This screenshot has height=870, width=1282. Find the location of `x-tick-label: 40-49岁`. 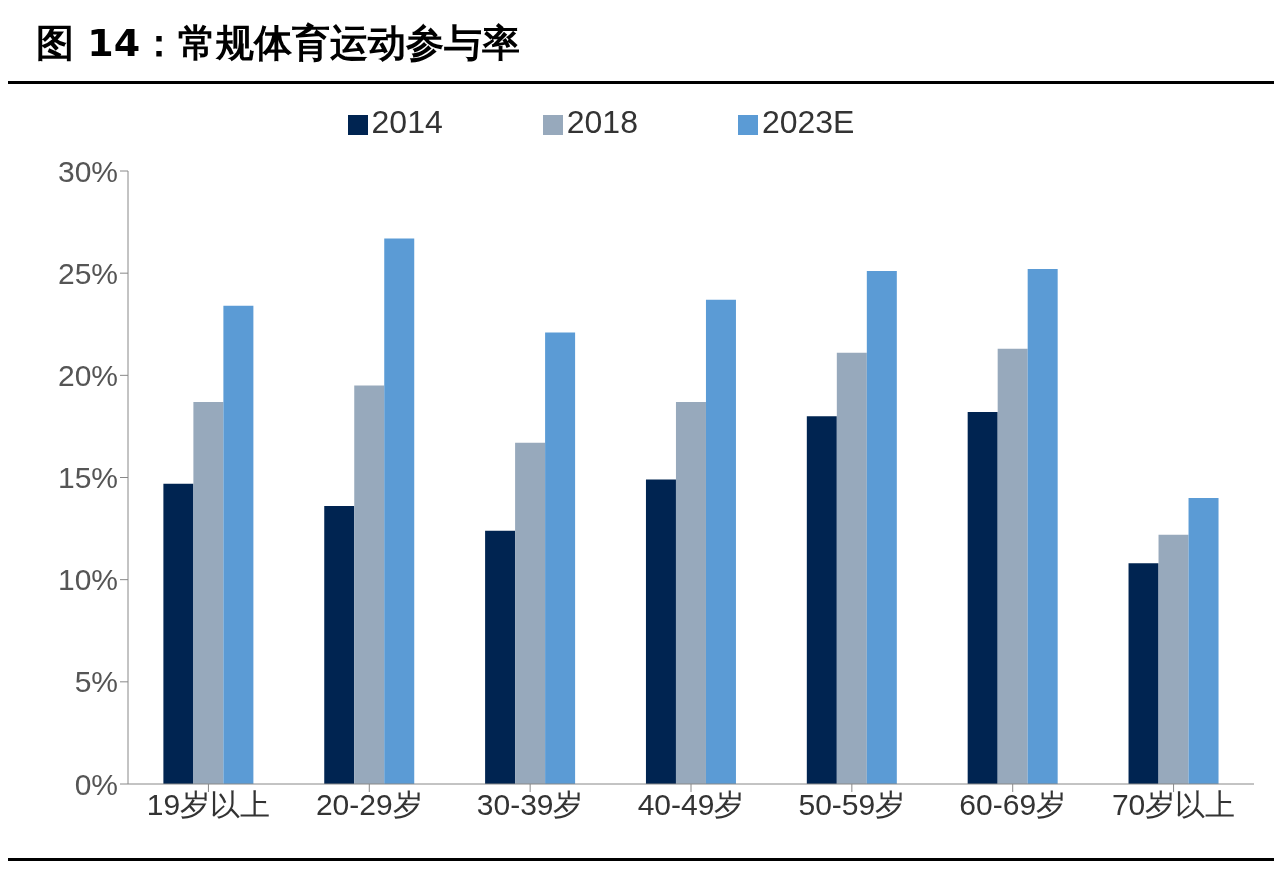

x-tick-label: 40-49岁 is located at coordinates (691, 805).